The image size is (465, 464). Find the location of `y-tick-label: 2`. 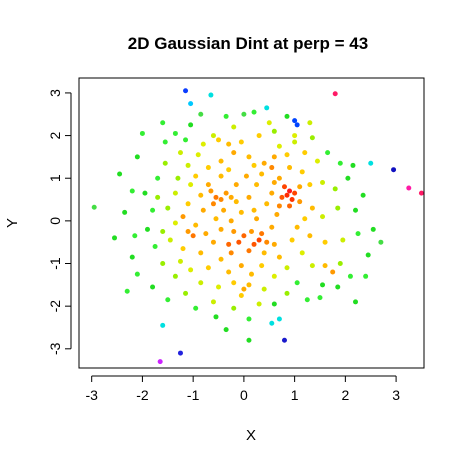

y-tick-label: 2 is located at coordinates (55, 135).